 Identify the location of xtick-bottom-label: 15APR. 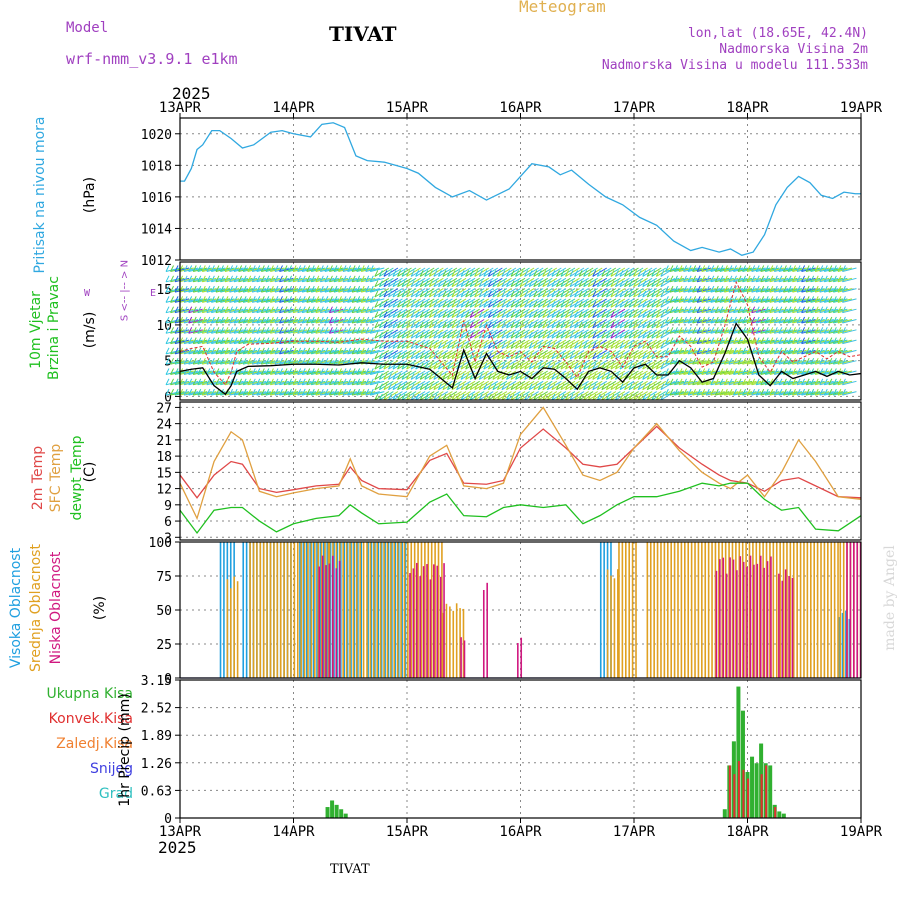
(407, 832).